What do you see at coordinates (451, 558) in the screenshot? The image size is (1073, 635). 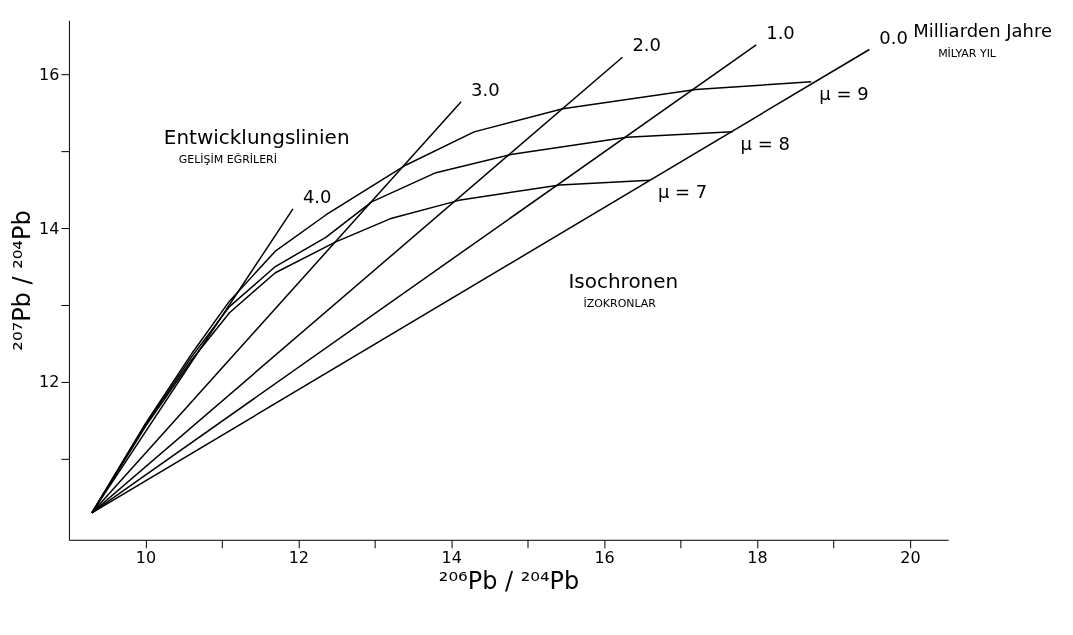 I see `x-tick-label: 14` at bounding box center [451, 558].